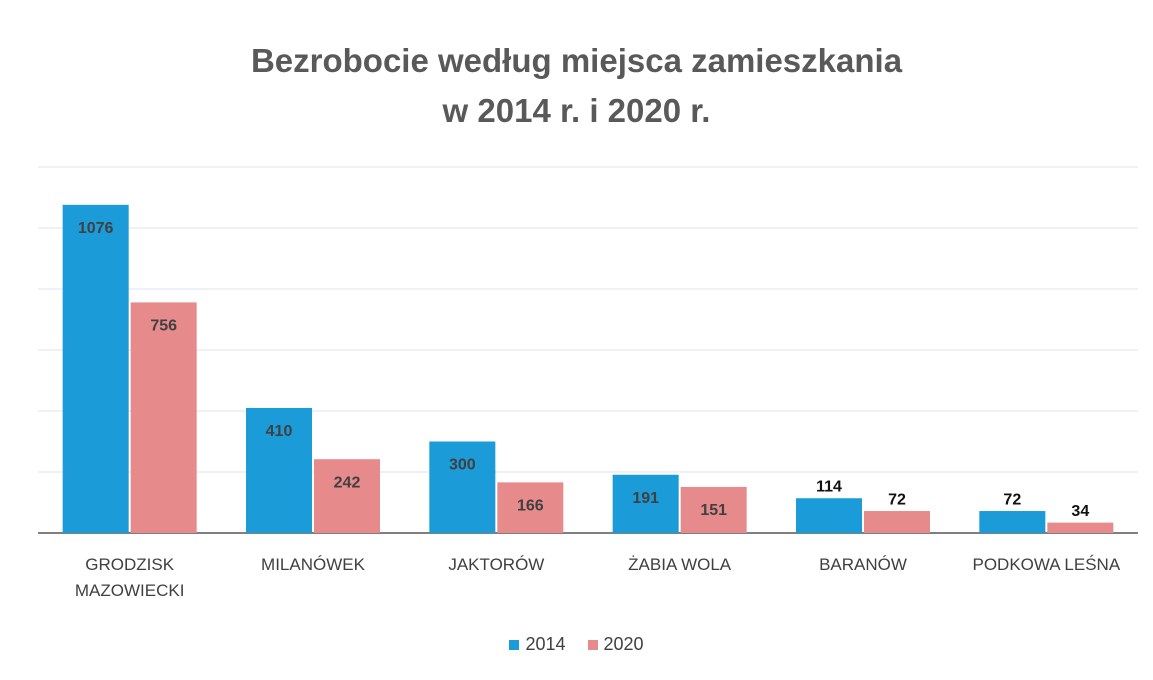  I want to click on legend-label: 2020, so click(623, 644).